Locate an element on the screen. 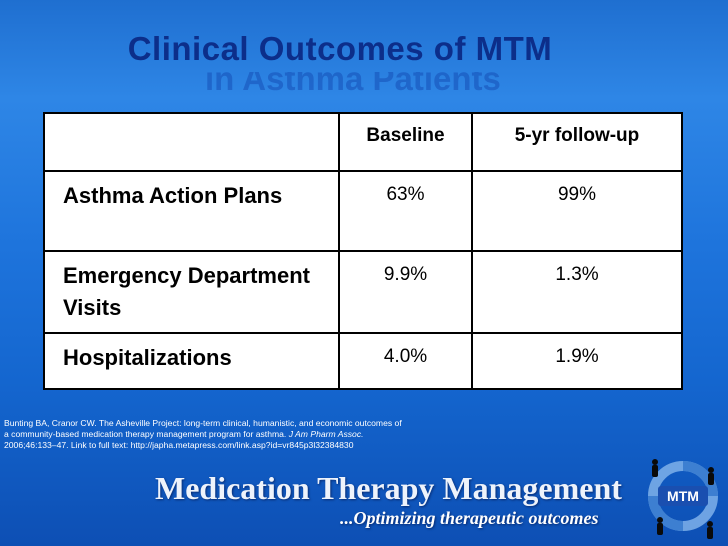 Image resolution: width=728 pixels, height=546 pixels. journal-name: J Am Pharm Assoc. is located at coordinates (326, 434).